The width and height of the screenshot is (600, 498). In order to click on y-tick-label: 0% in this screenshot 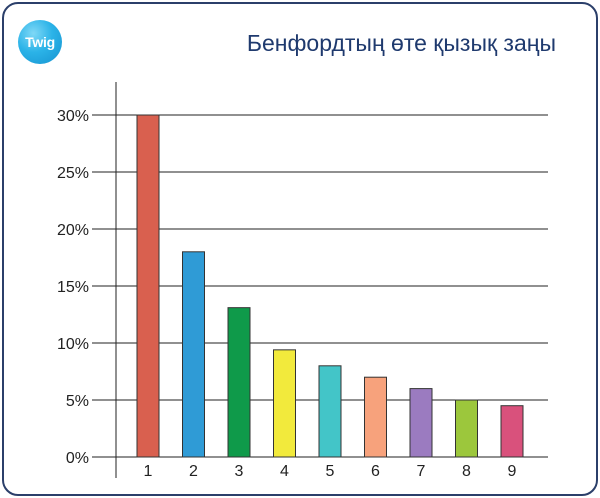, I will do `click(77, 458)`.